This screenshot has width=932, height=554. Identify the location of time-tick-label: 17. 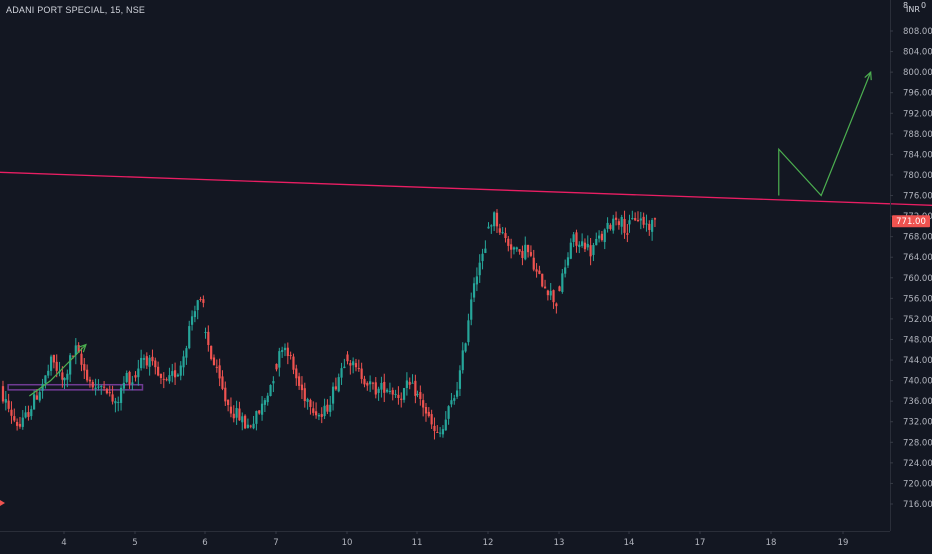
(700, 543).